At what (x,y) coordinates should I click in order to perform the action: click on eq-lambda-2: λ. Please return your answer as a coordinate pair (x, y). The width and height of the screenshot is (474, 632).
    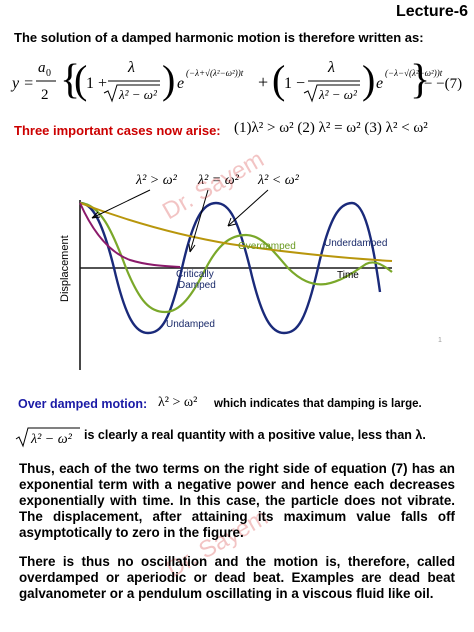
    Looking at the image, I should click on (331, 67).